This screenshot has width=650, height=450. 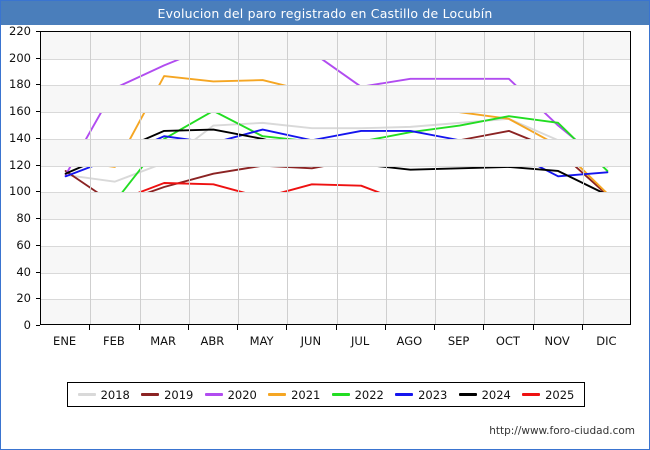 What do you see at coordinates (212, 341) in the screenshot?
I see `x-axis-tick-label: ABR` at bounding box center [212, 341].